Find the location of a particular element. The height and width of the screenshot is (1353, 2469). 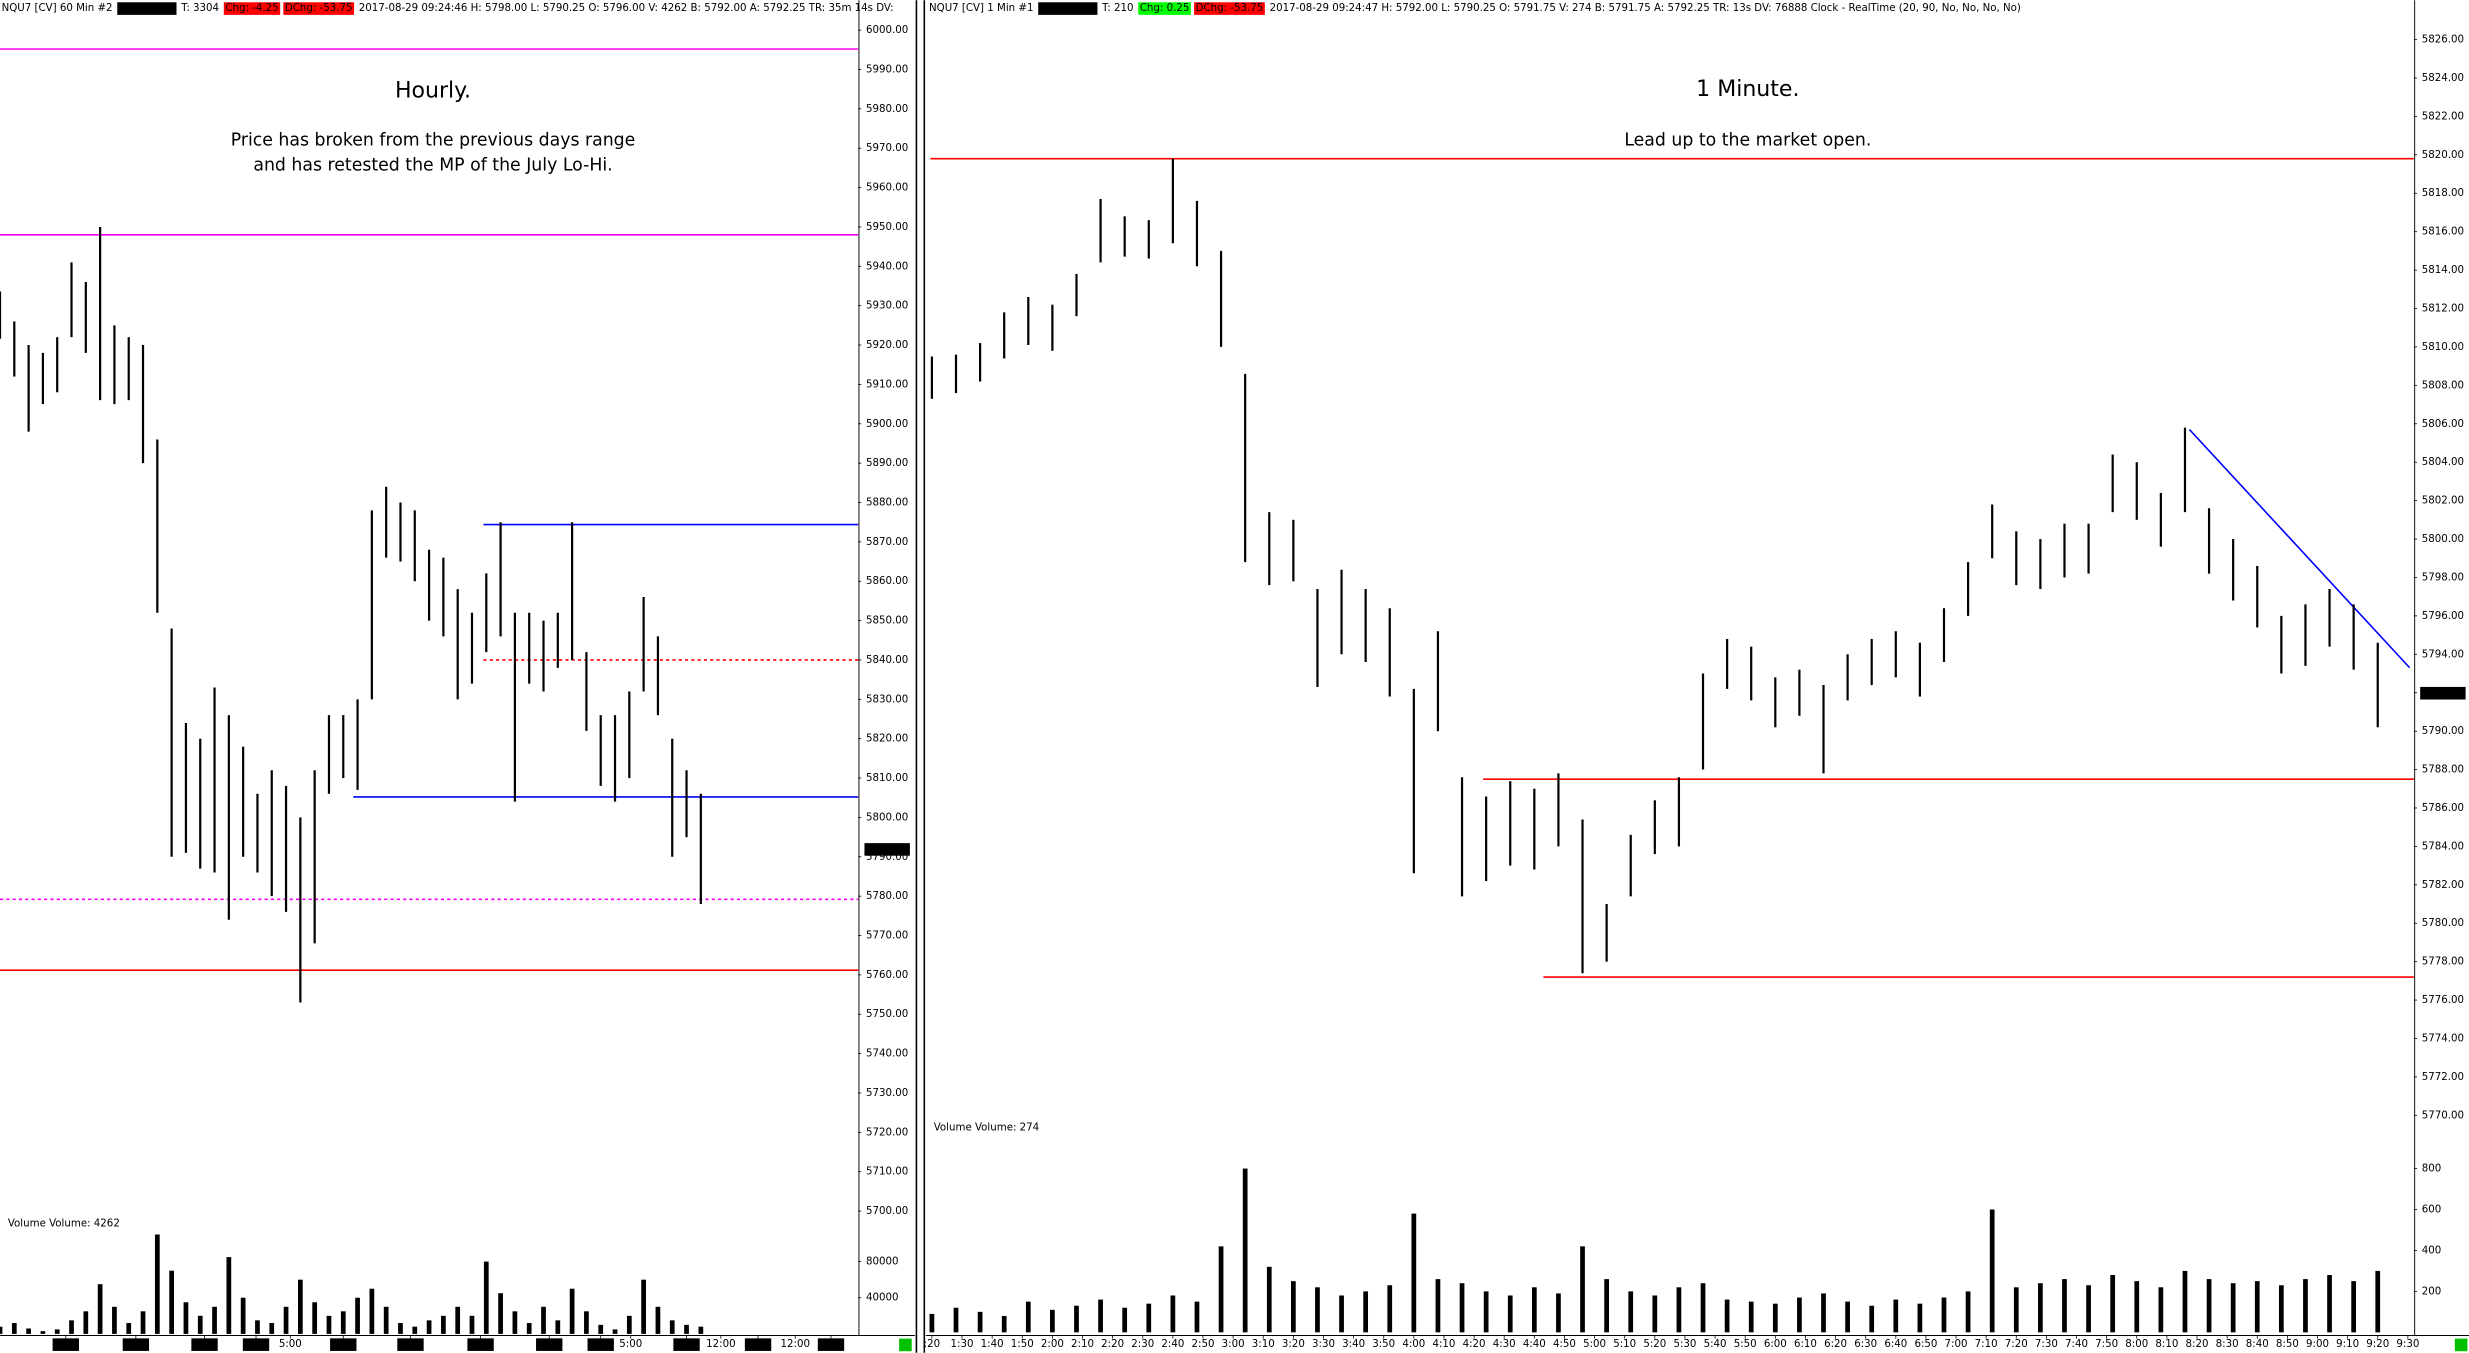

y-tick-label: 5790.00 is located at coordinates (887, 857).